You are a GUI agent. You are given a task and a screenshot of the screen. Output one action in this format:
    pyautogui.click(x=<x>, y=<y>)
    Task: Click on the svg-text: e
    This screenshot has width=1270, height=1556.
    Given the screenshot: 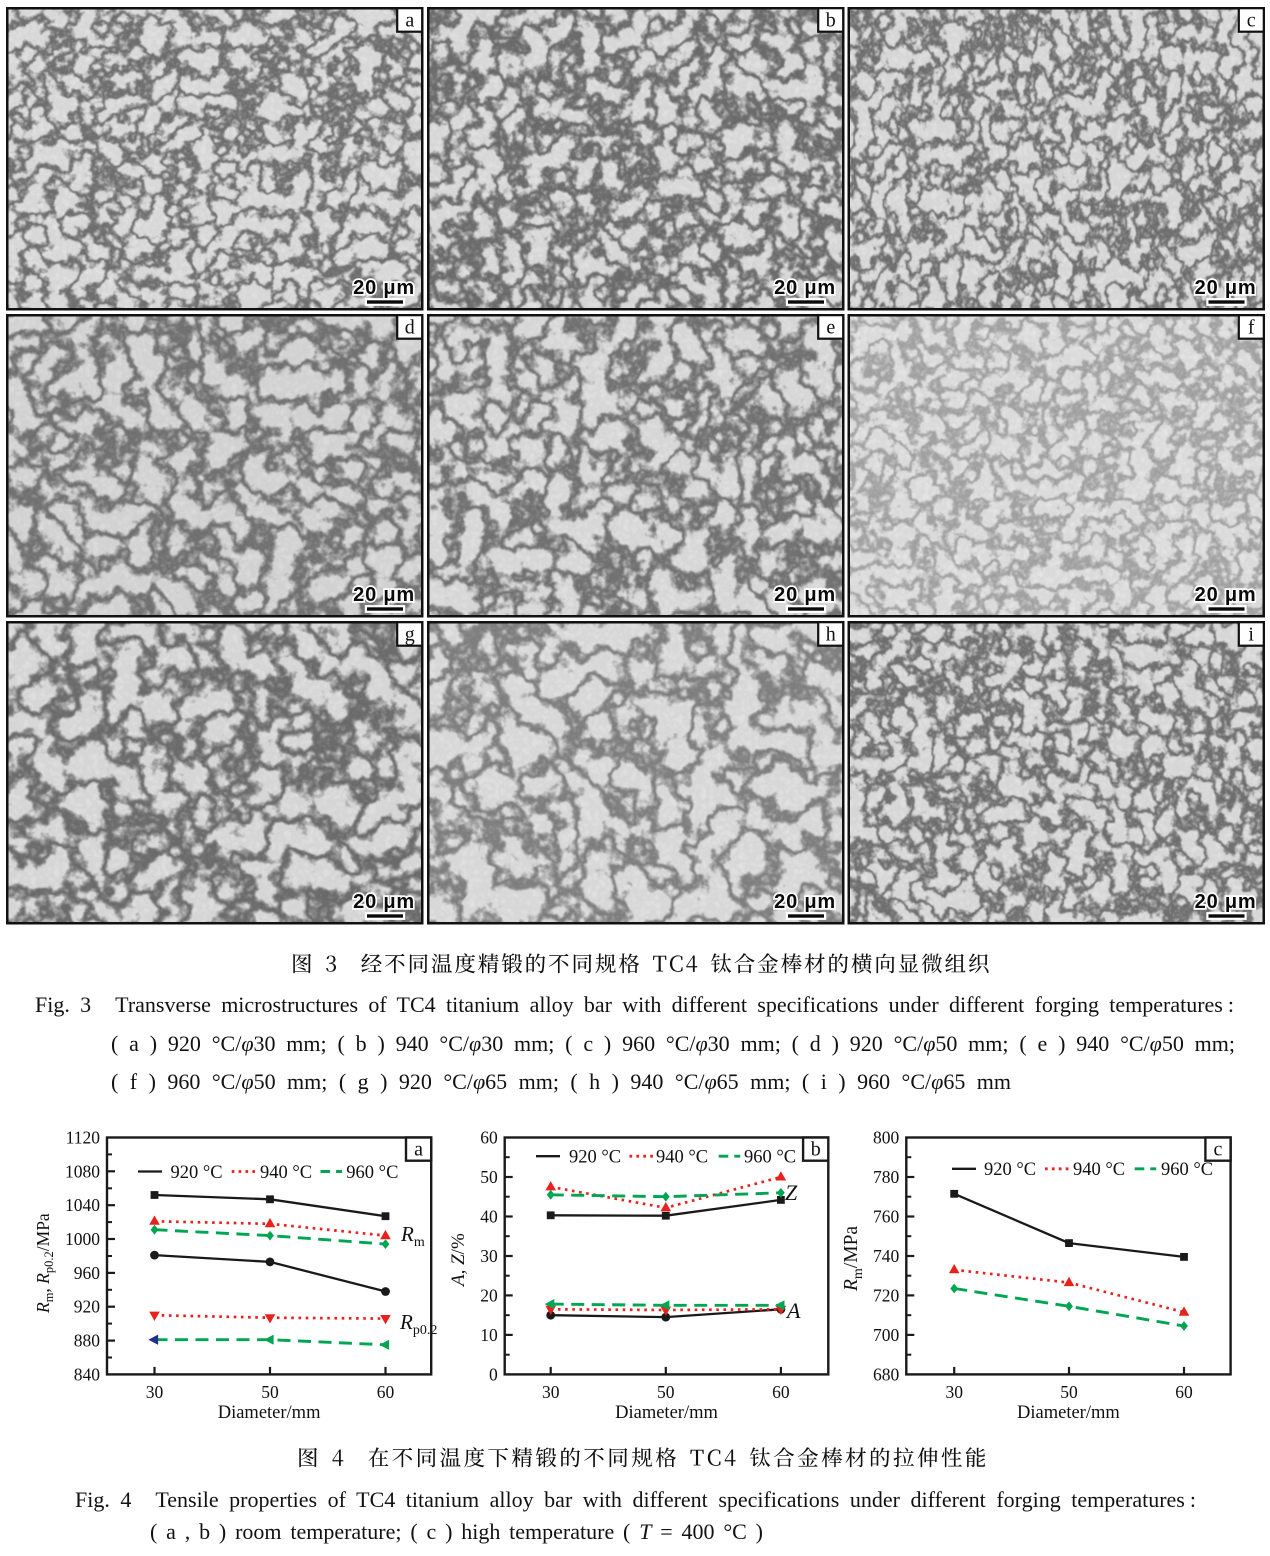 What is the action you would take?
    pyautogui.click(x=830, y=327)
    